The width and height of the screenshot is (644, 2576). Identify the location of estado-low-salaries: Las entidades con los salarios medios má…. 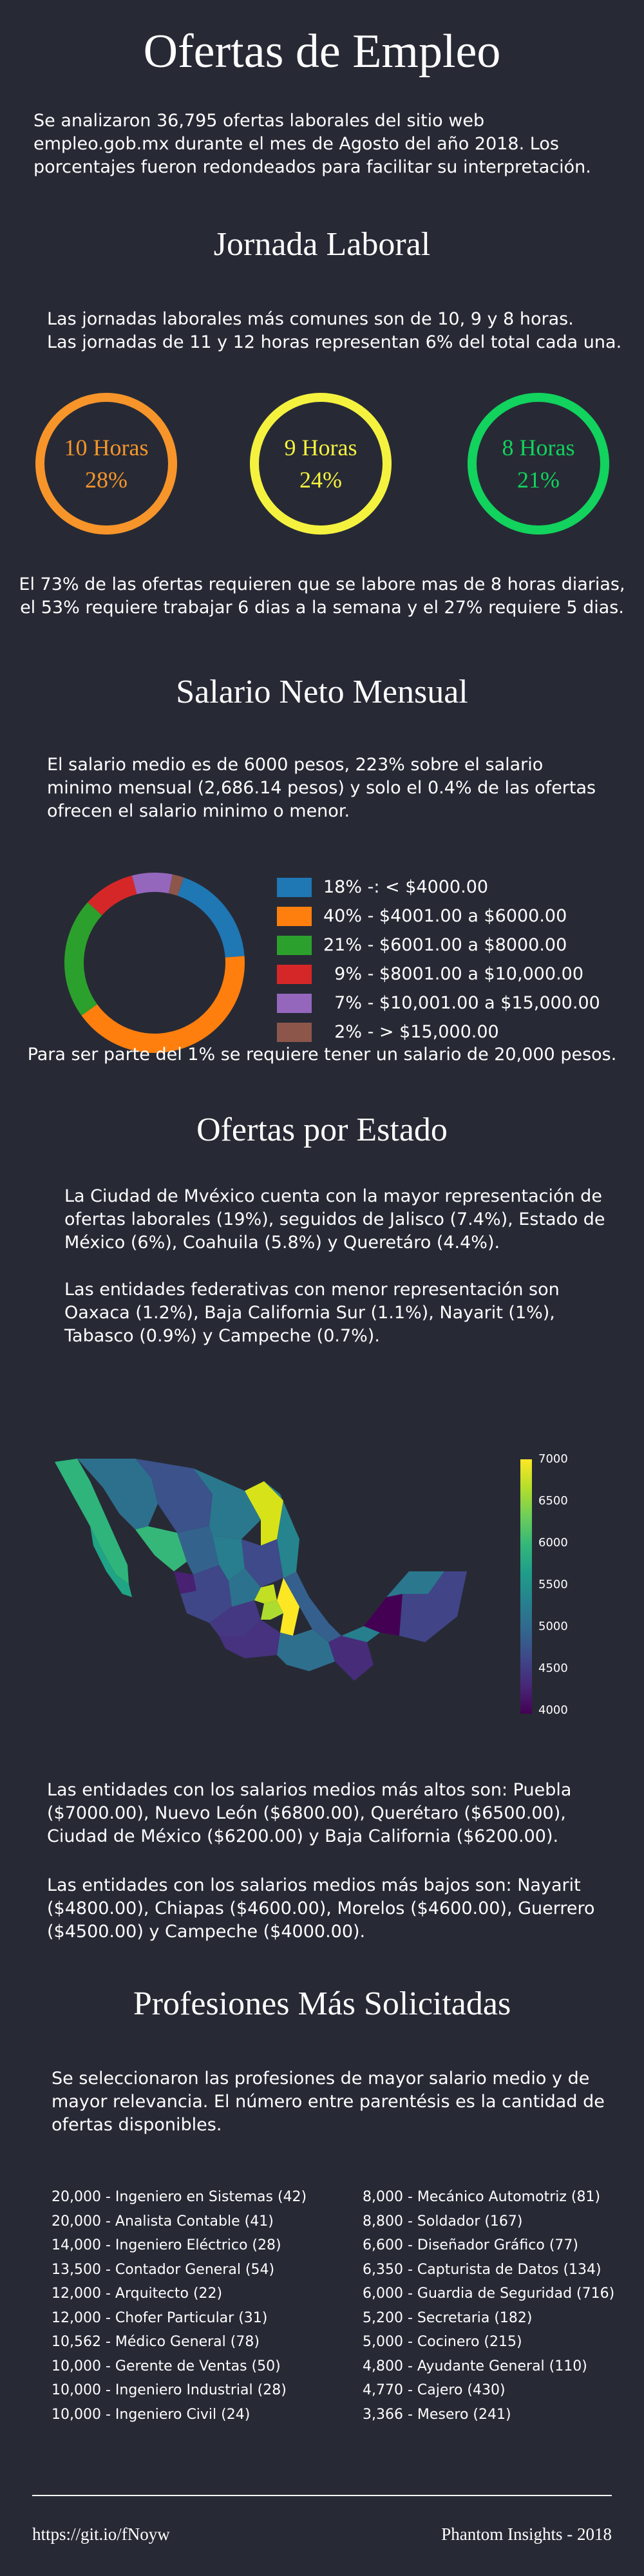
(321, 1909).